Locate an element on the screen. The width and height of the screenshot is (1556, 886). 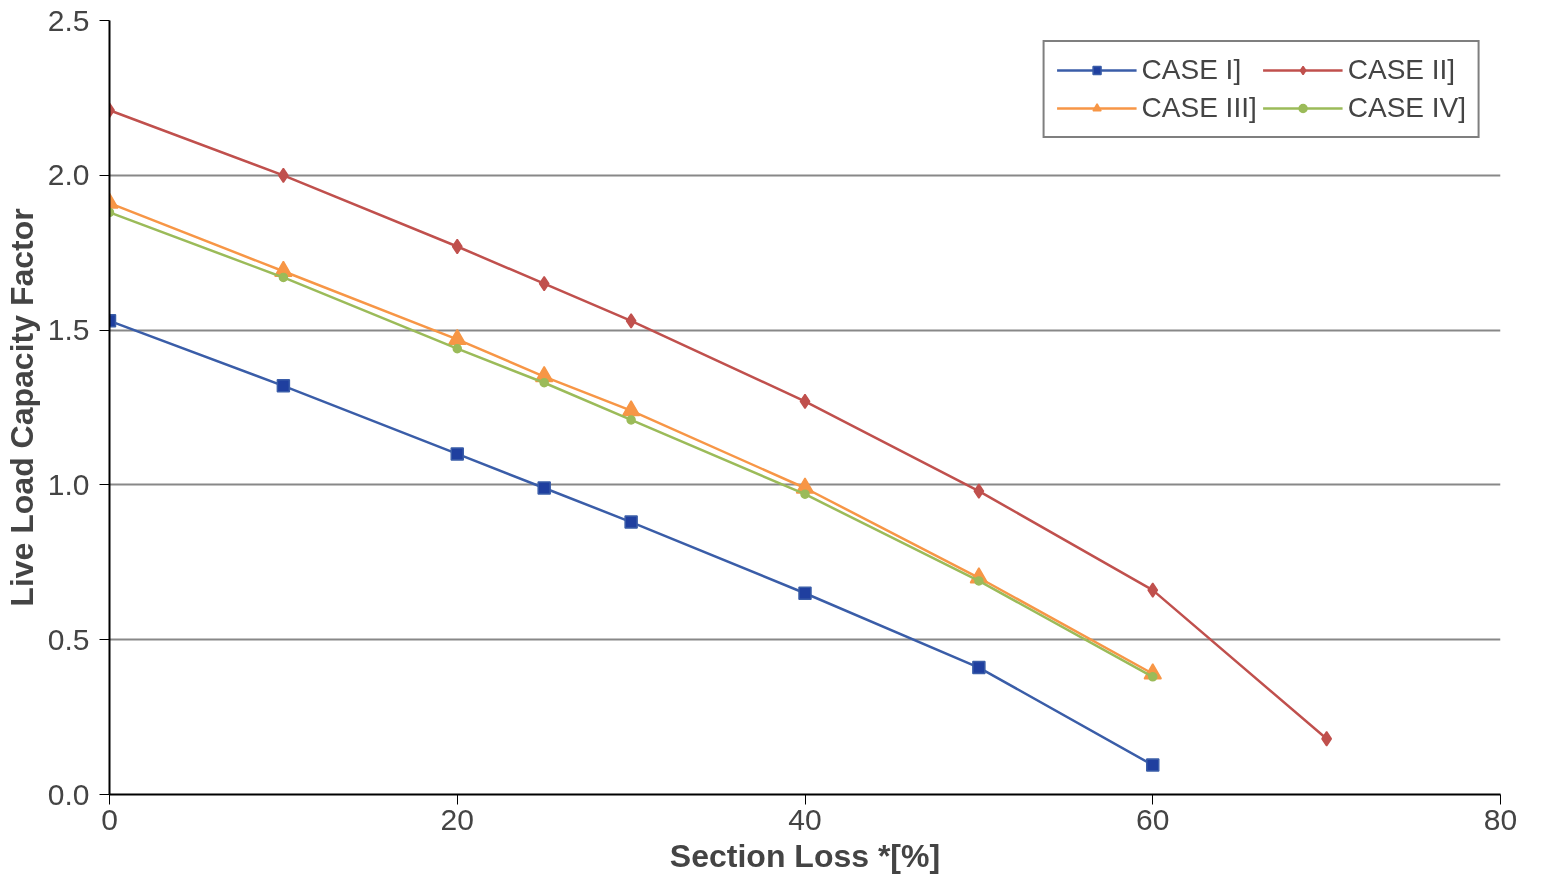
legend-label: CASE IV] is located at coordinates (1406, 108).